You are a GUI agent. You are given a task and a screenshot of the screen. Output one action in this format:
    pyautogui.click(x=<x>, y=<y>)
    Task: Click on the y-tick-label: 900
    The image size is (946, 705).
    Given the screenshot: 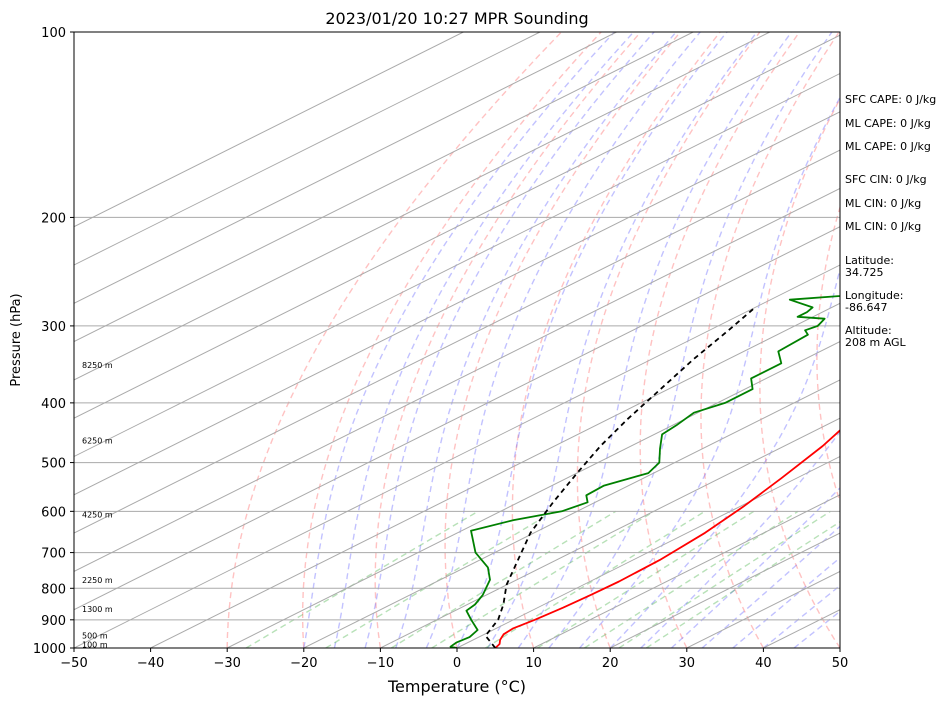 What is the action you would take?
    pyautogui.click(x=53, y=621)
    